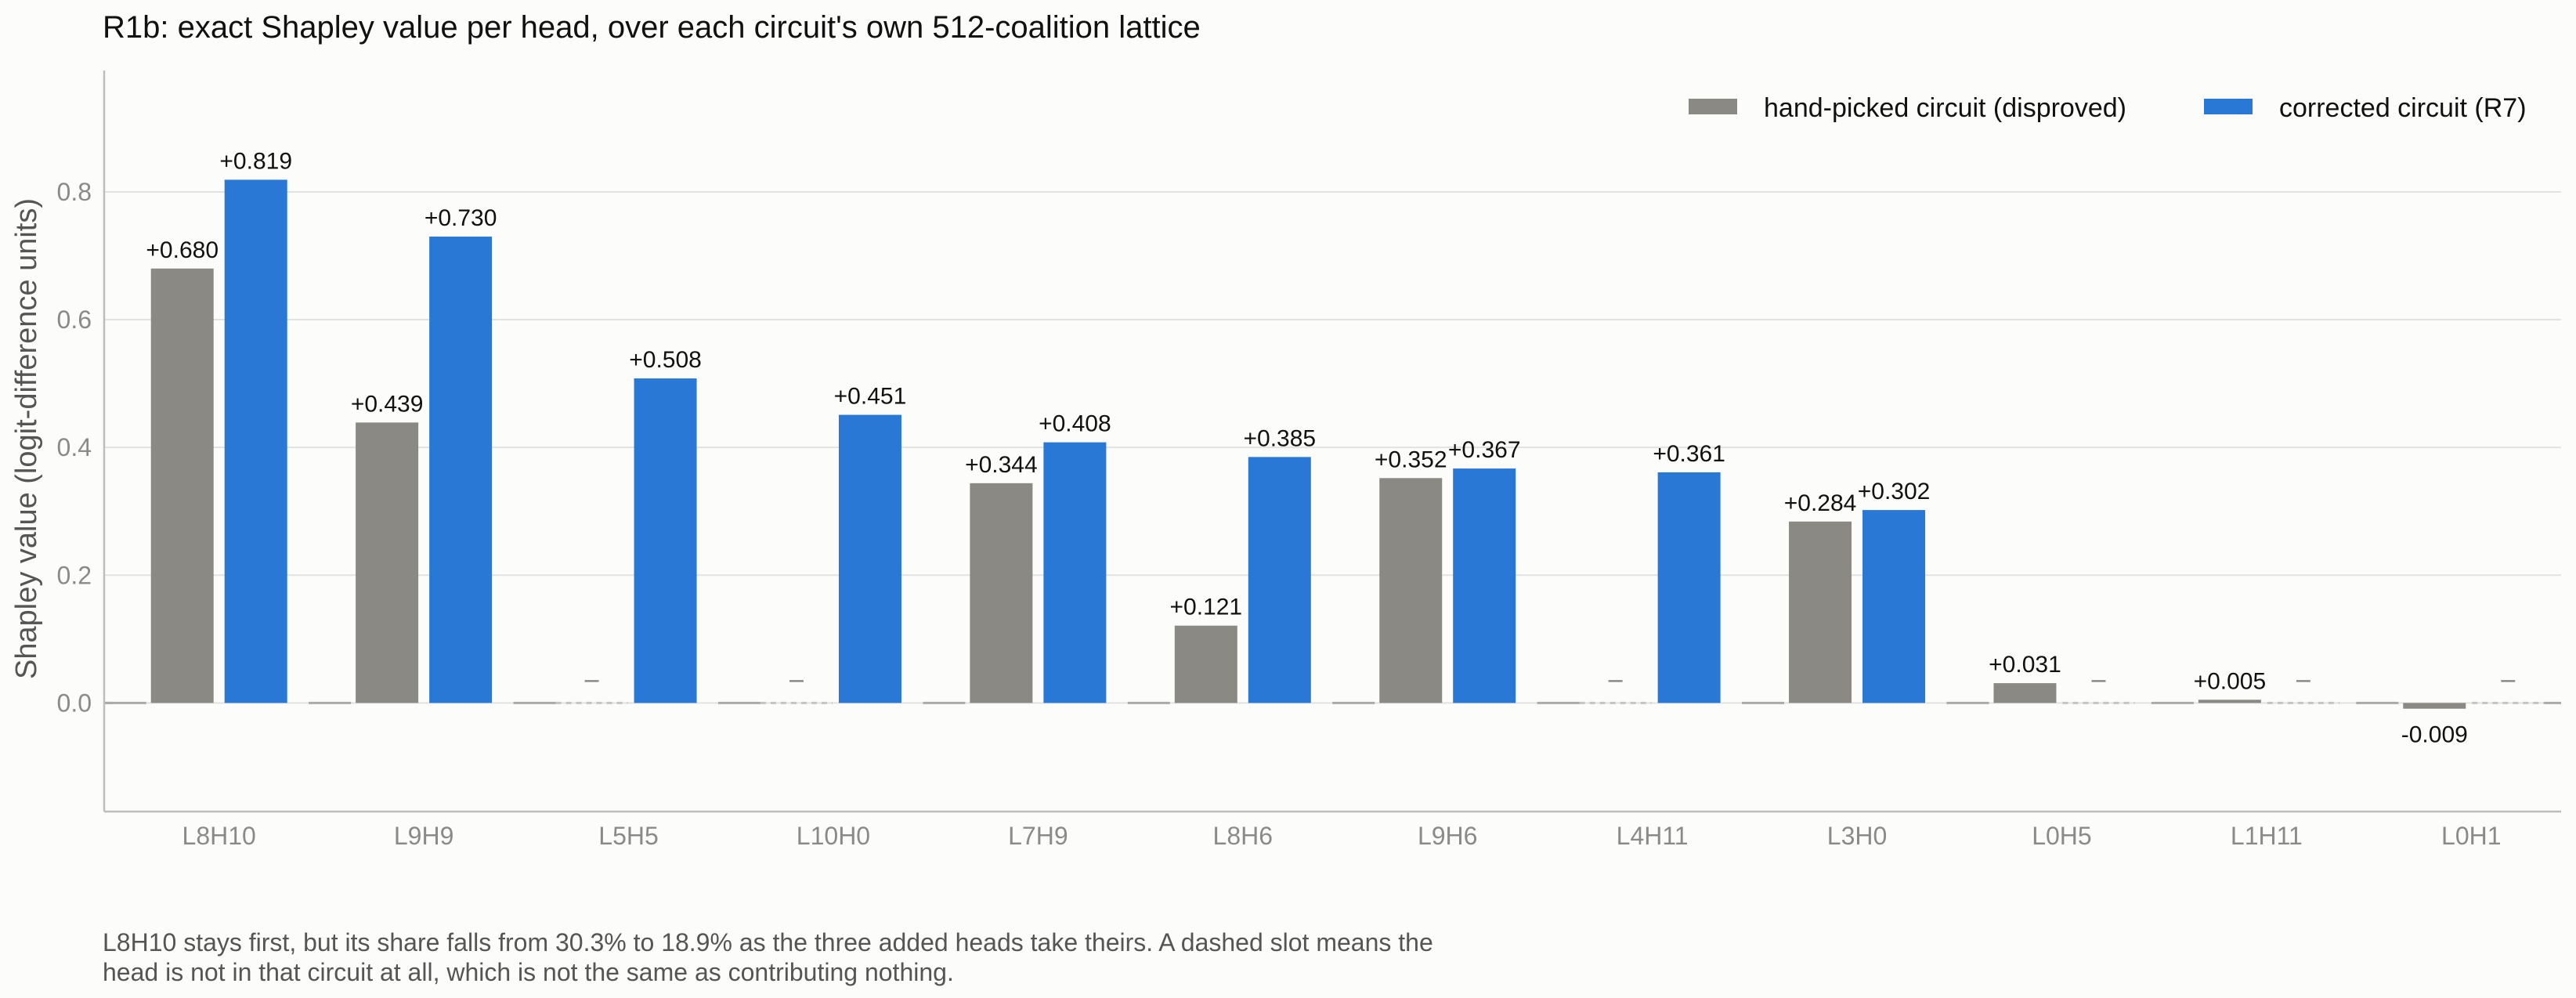 This screenshot has width=2576, height=998. What do you see at coordinates (2267, 836) in the screenshot?
I see `x-tick-label: L1H11` at bounding box center [2267, 836].